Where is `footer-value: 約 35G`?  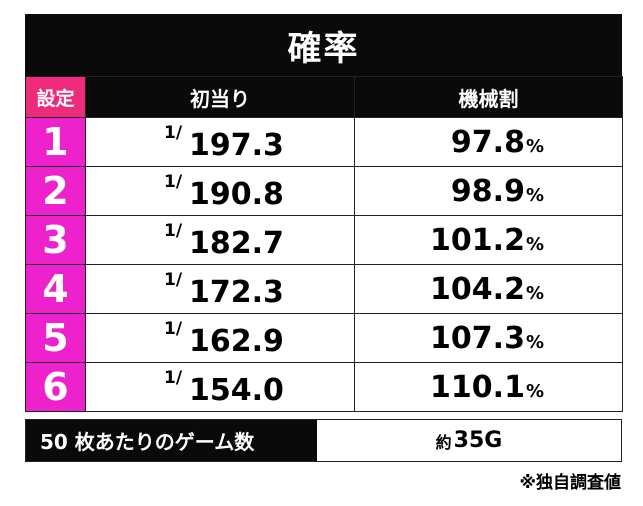
footer-value: 約 35G is located at coordinates (469, 440).